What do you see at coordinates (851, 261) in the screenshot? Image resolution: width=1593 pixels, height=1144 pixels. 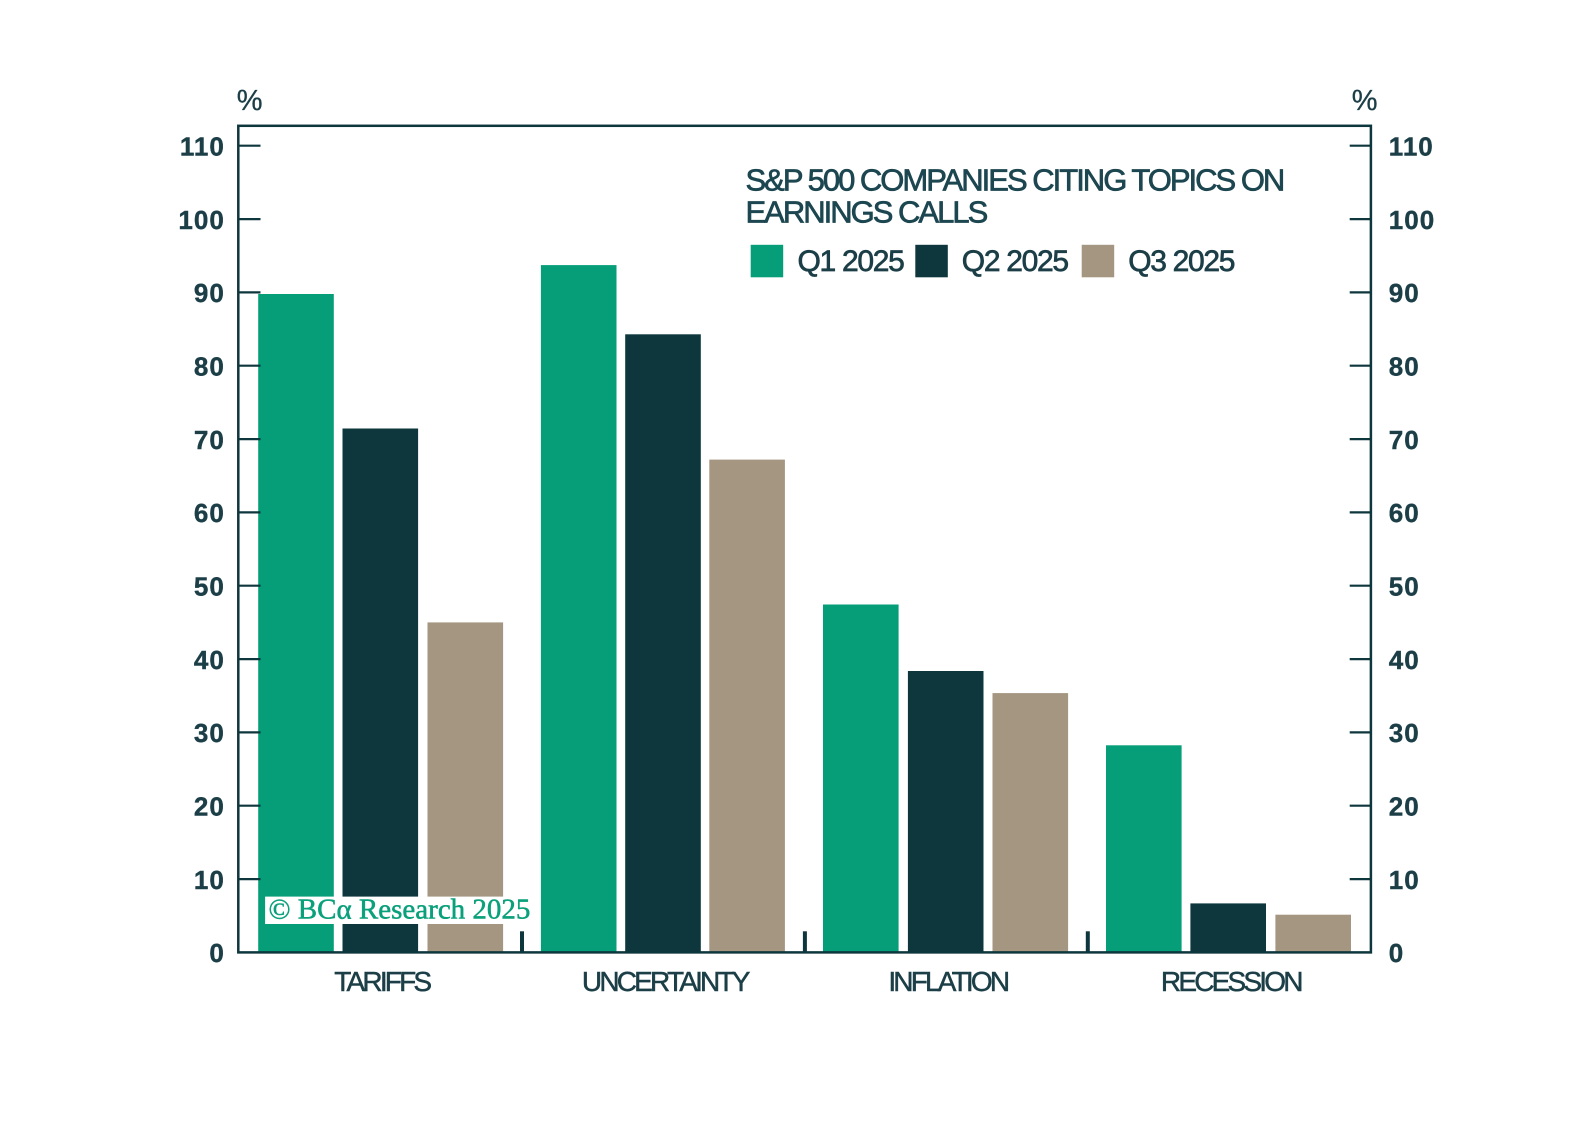 I see `svg-text: Q1 2025` at bounding box center [851, 261].